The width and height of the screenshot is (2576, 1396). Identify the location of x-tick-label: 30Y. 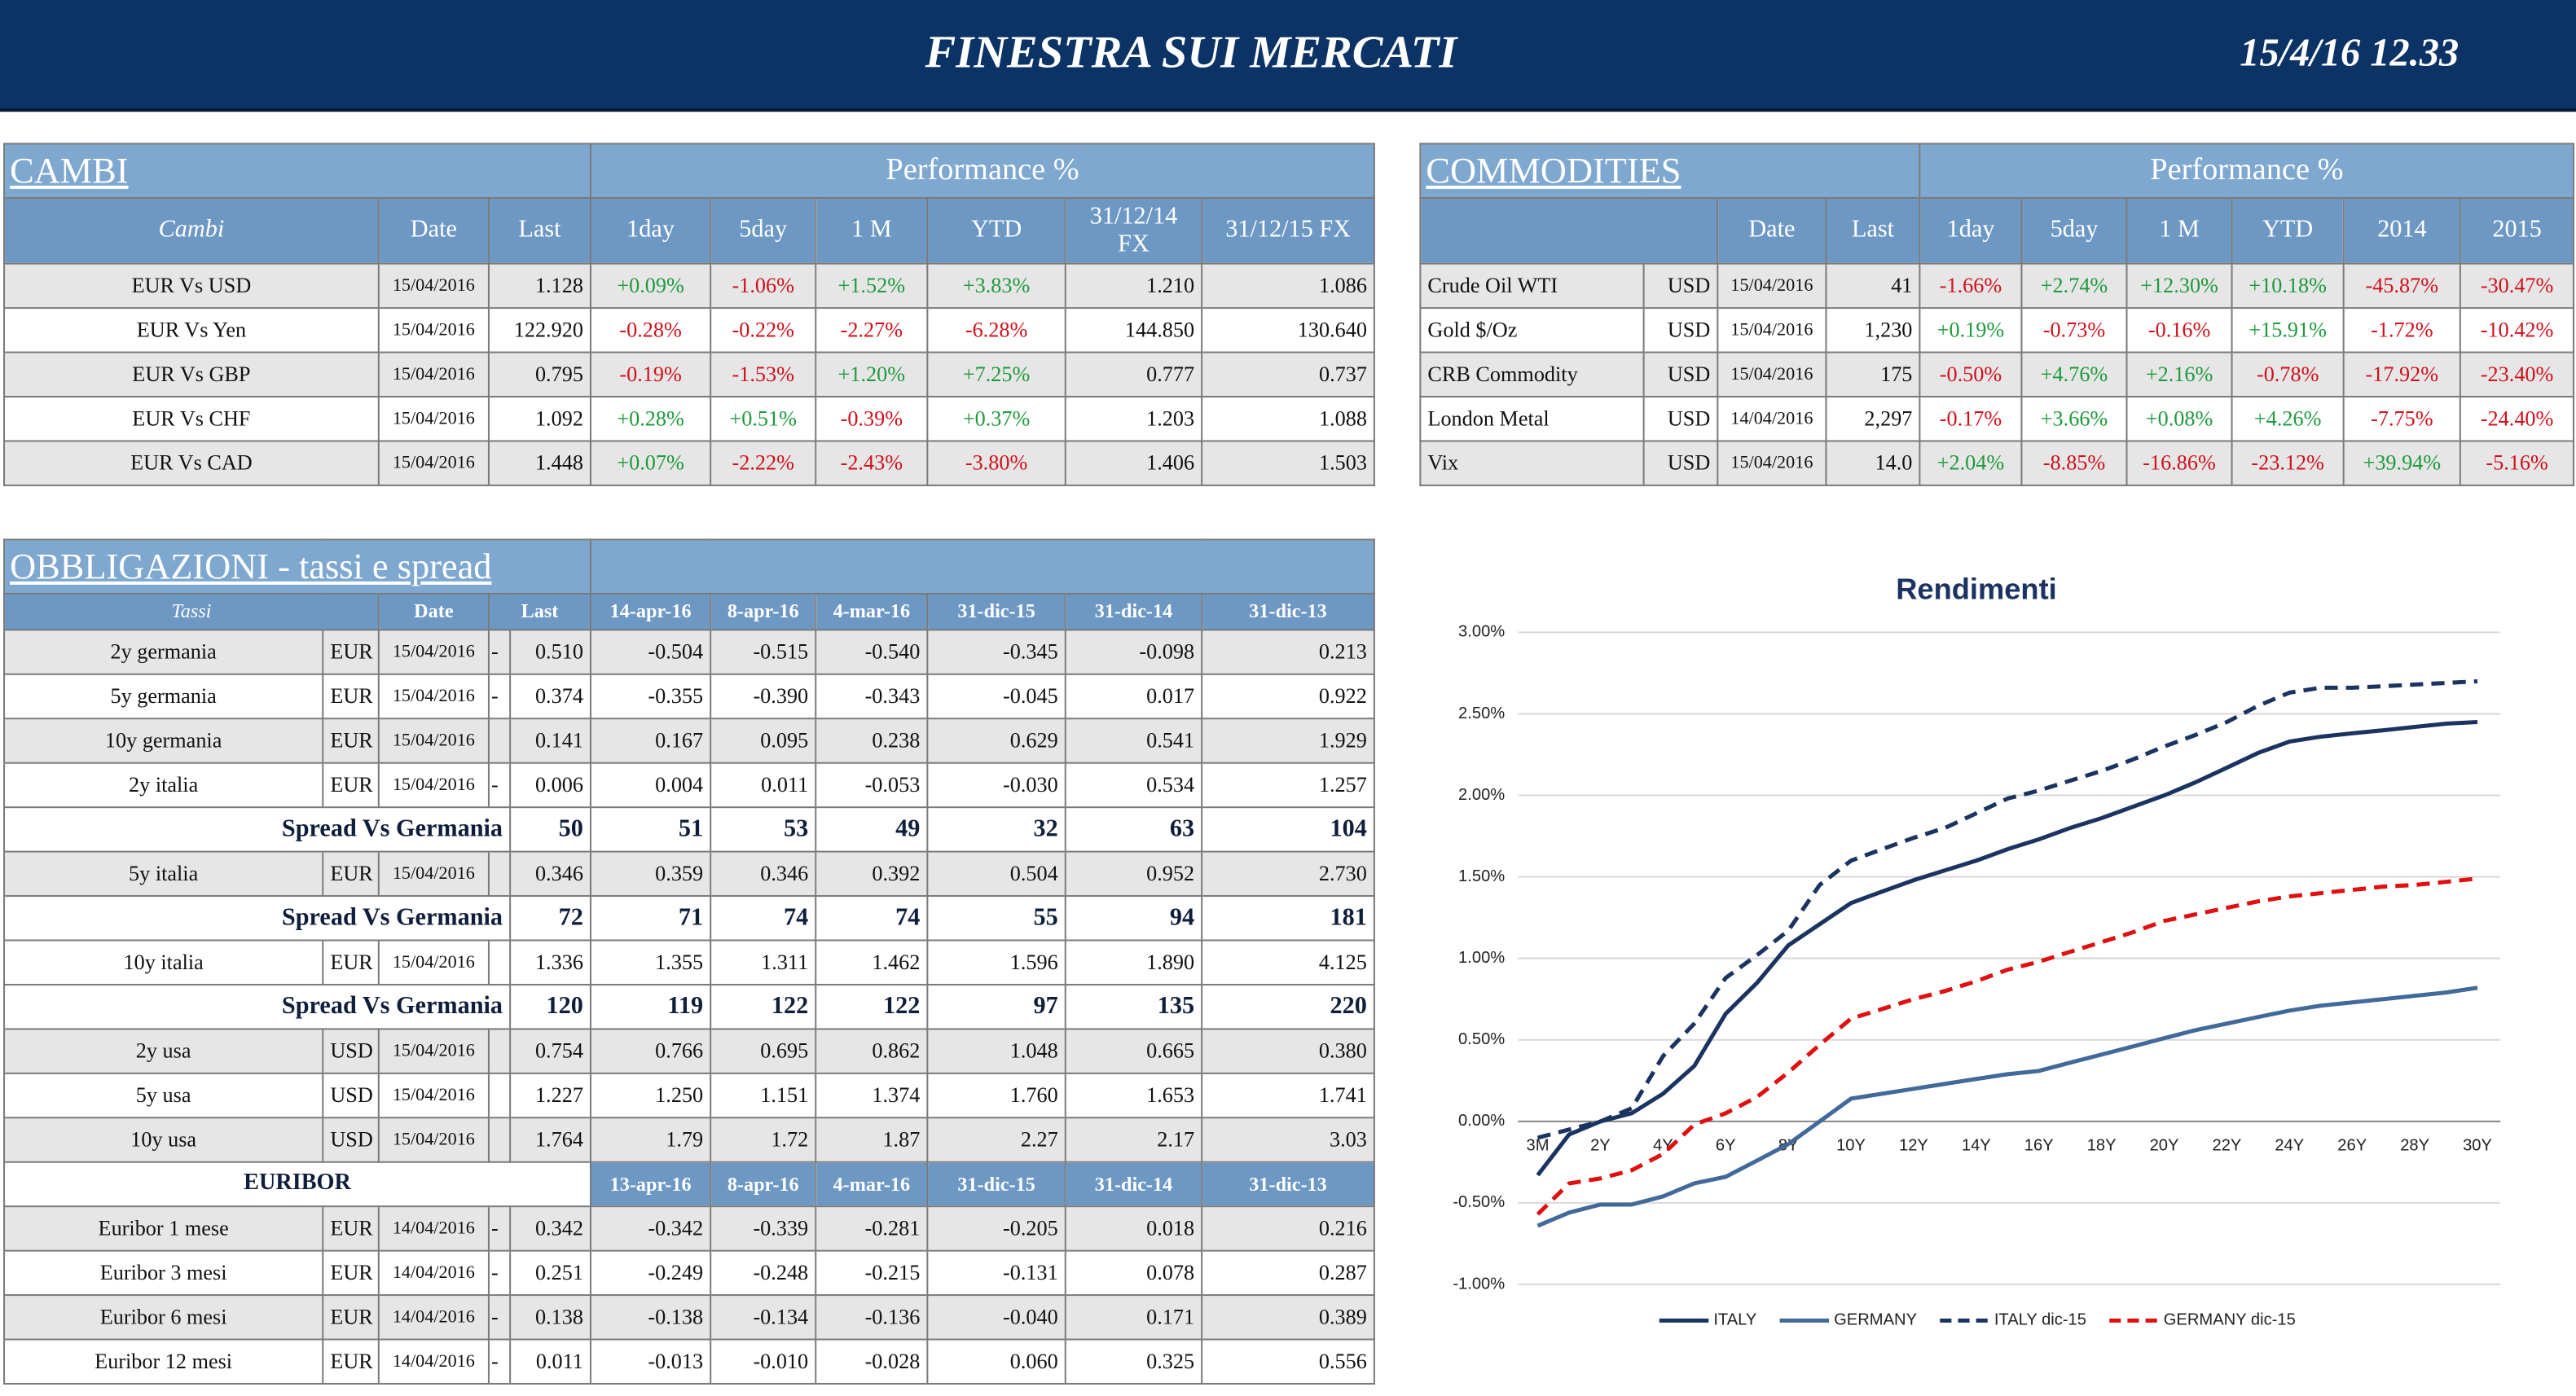
(2477, 1145).